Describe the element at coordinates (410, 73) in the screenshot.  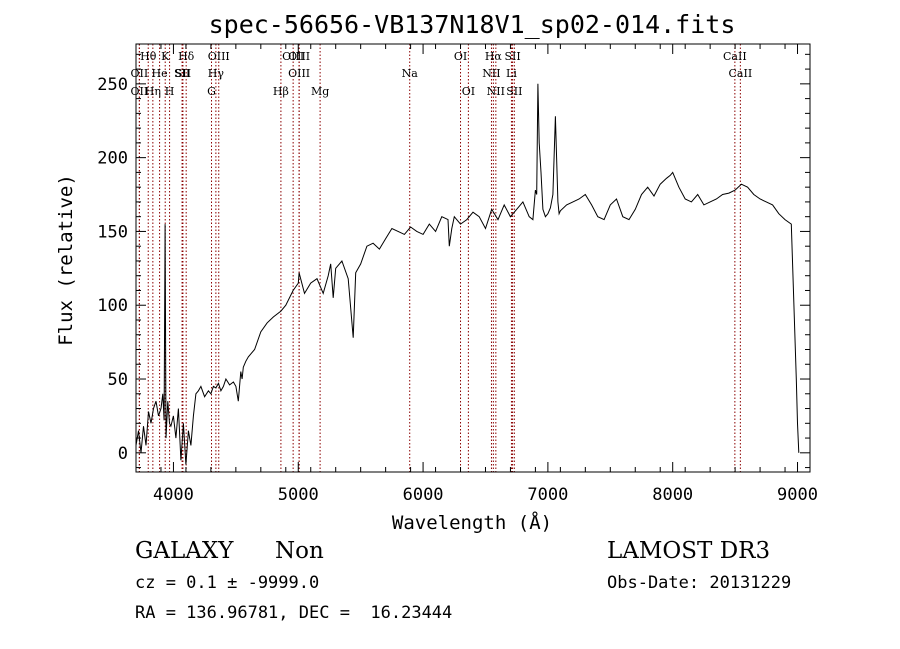
I see `line-label: Na` at that location.